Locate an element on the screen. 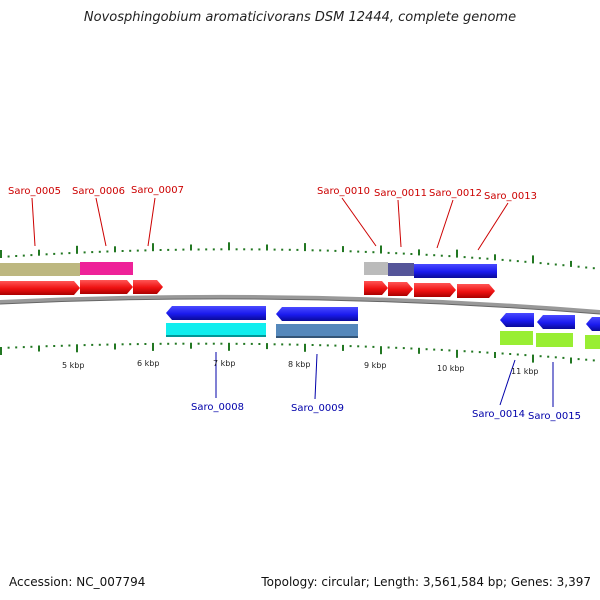 Image resolution: width=600 pixels, height=600 pixels. gene-label-saro-0010: Saro_0010 is located at coordinates (343, 191).